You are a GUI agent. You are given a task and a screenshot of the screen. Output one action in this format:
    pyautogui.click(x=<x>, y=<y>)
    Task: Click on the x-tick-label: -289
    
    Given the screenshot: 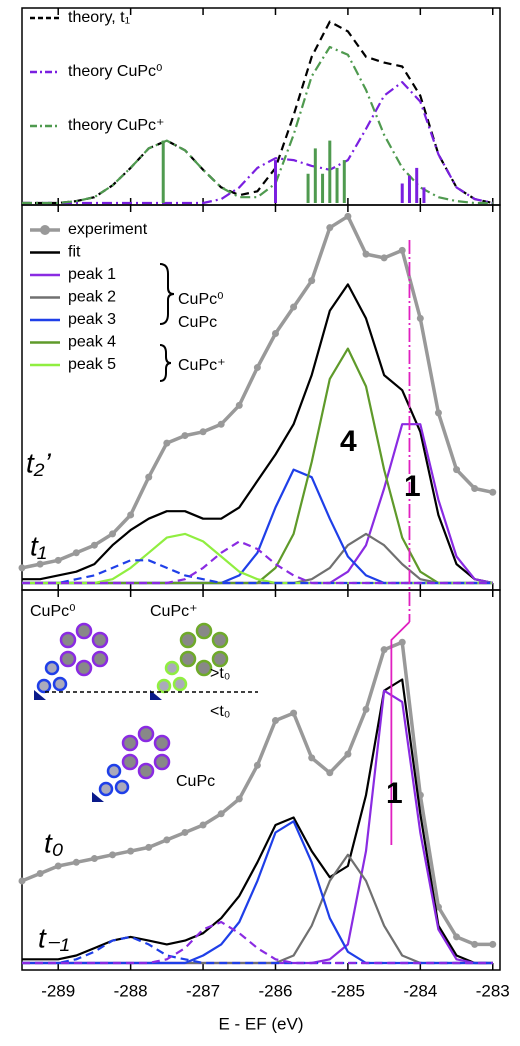 What is the action you would take?
    pyautogui.click(x=58, y=990)
    